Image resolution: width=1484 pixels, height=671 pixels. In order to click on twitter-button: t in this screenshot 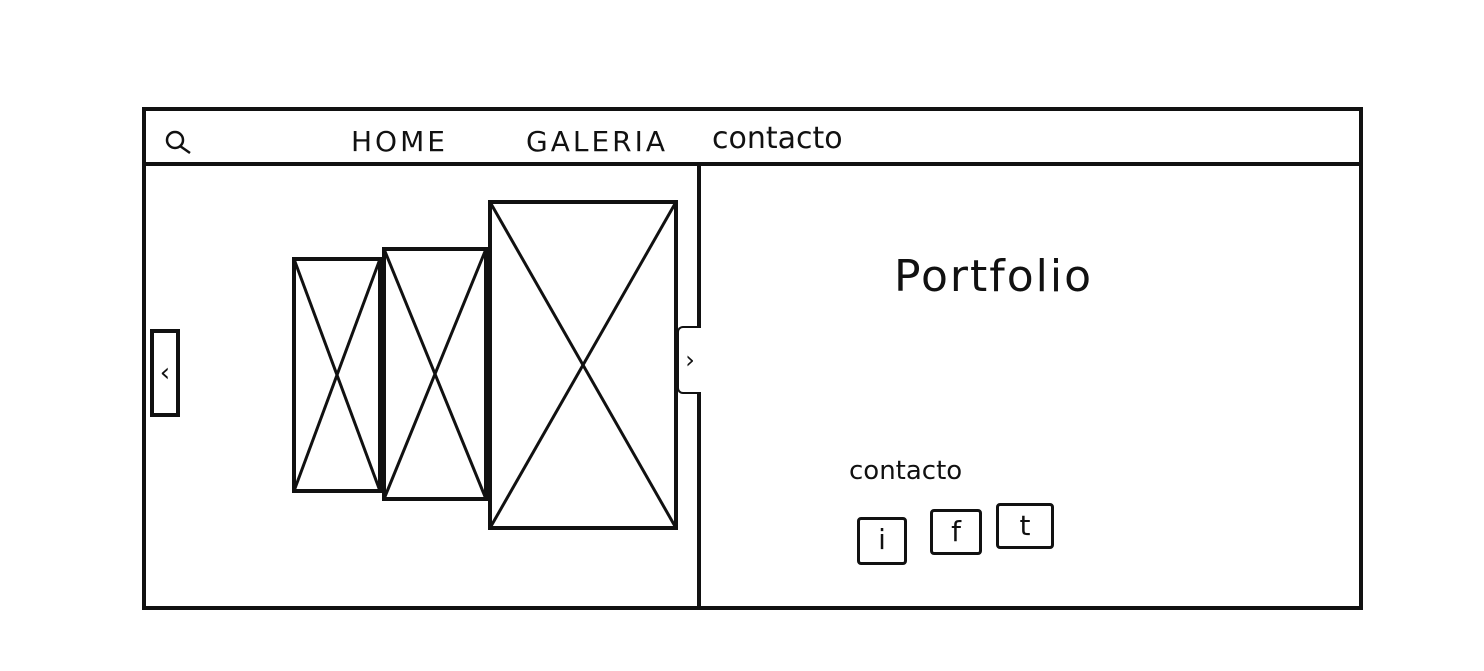, I will do `click(1025, 526)`.